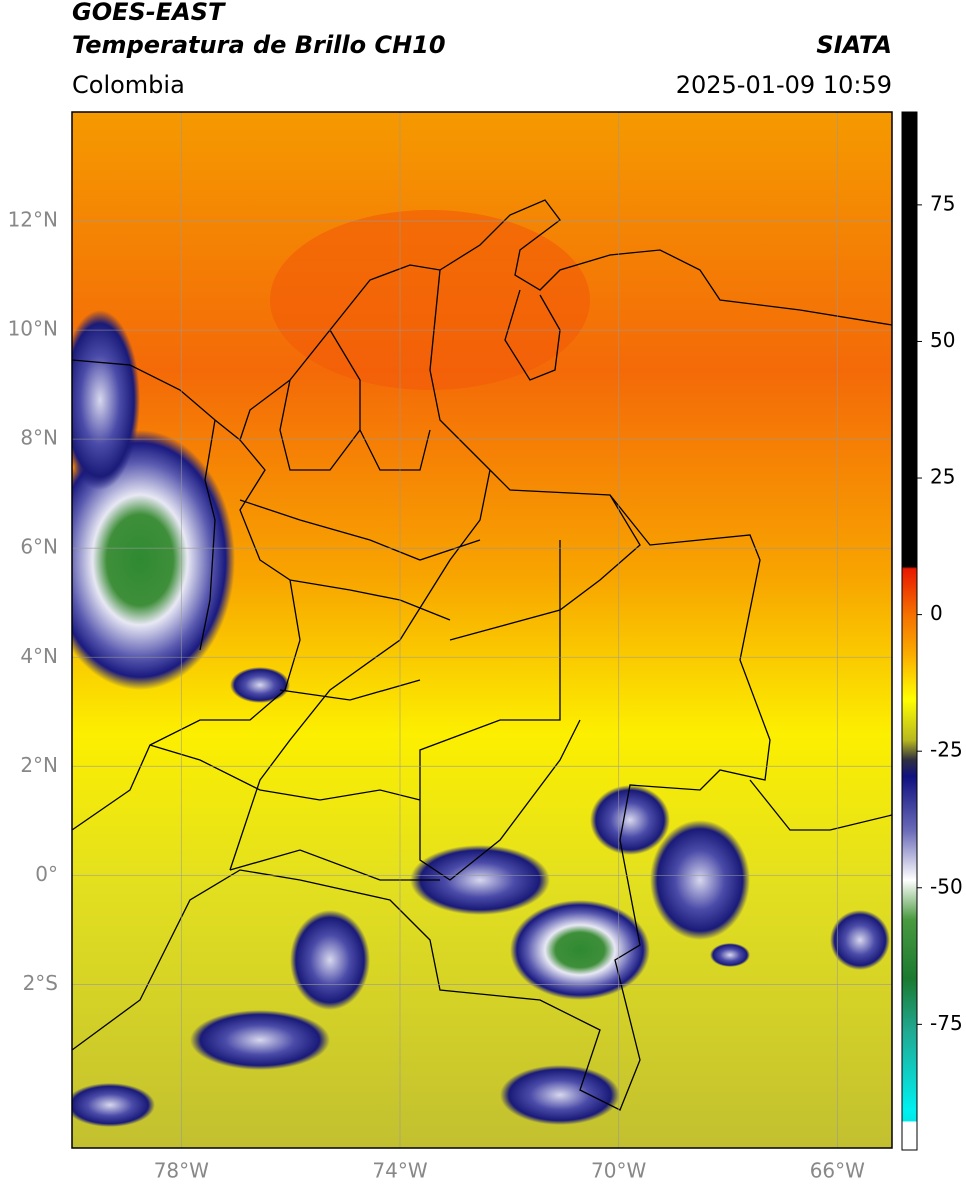  Describe the element at coordinates (149, 13) in the screenshot. I see `title: GOES-EAST` at that location.